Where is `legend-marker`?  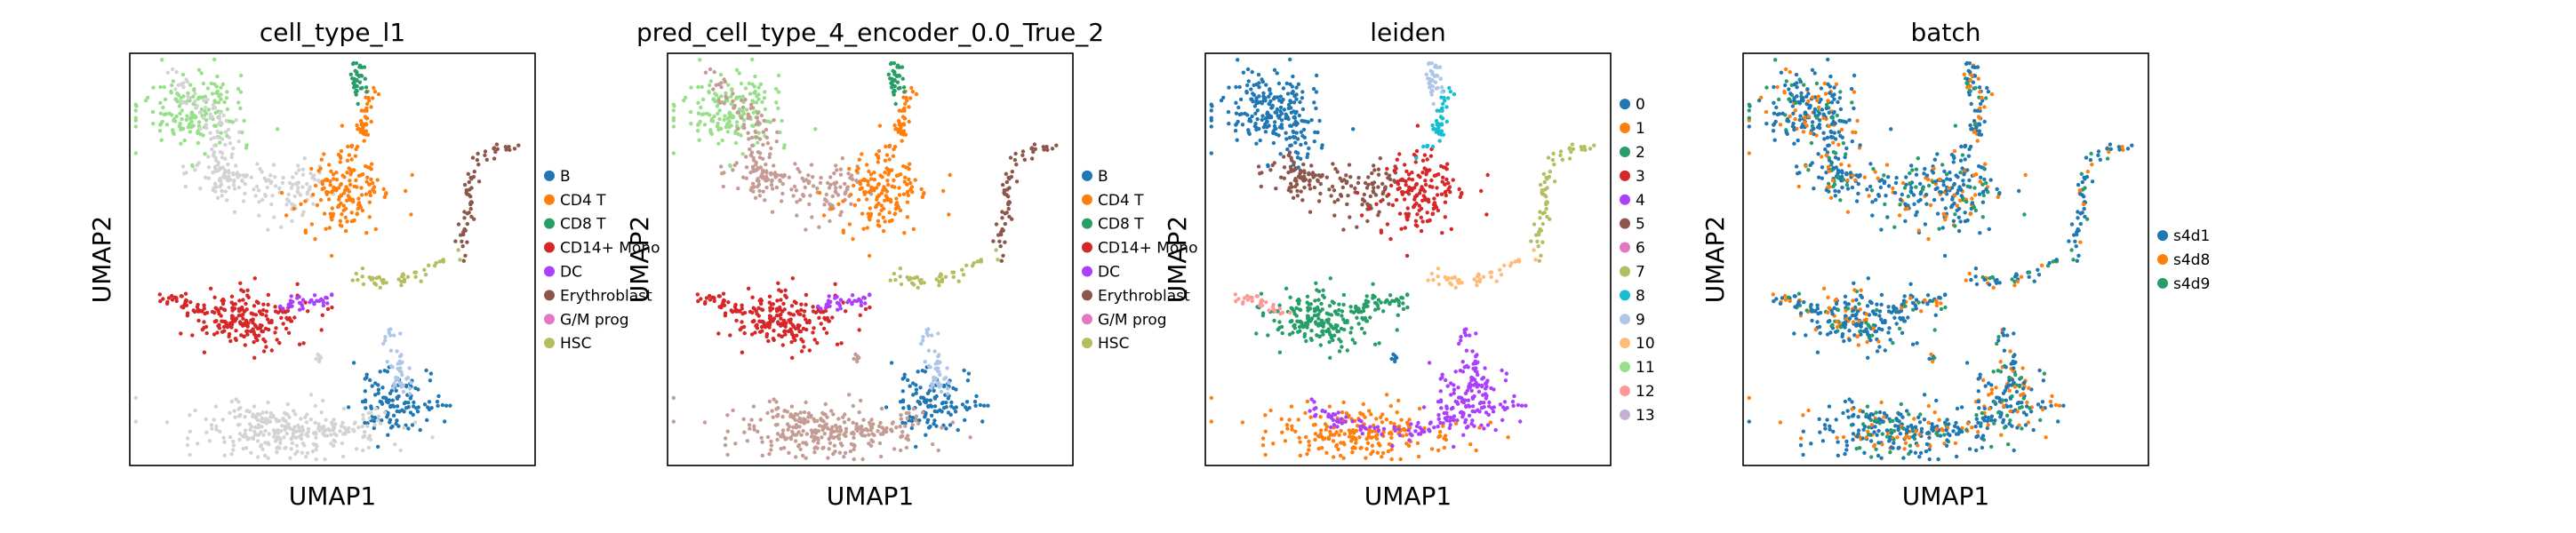
legend-marker is located at coordinates (1625, 199).